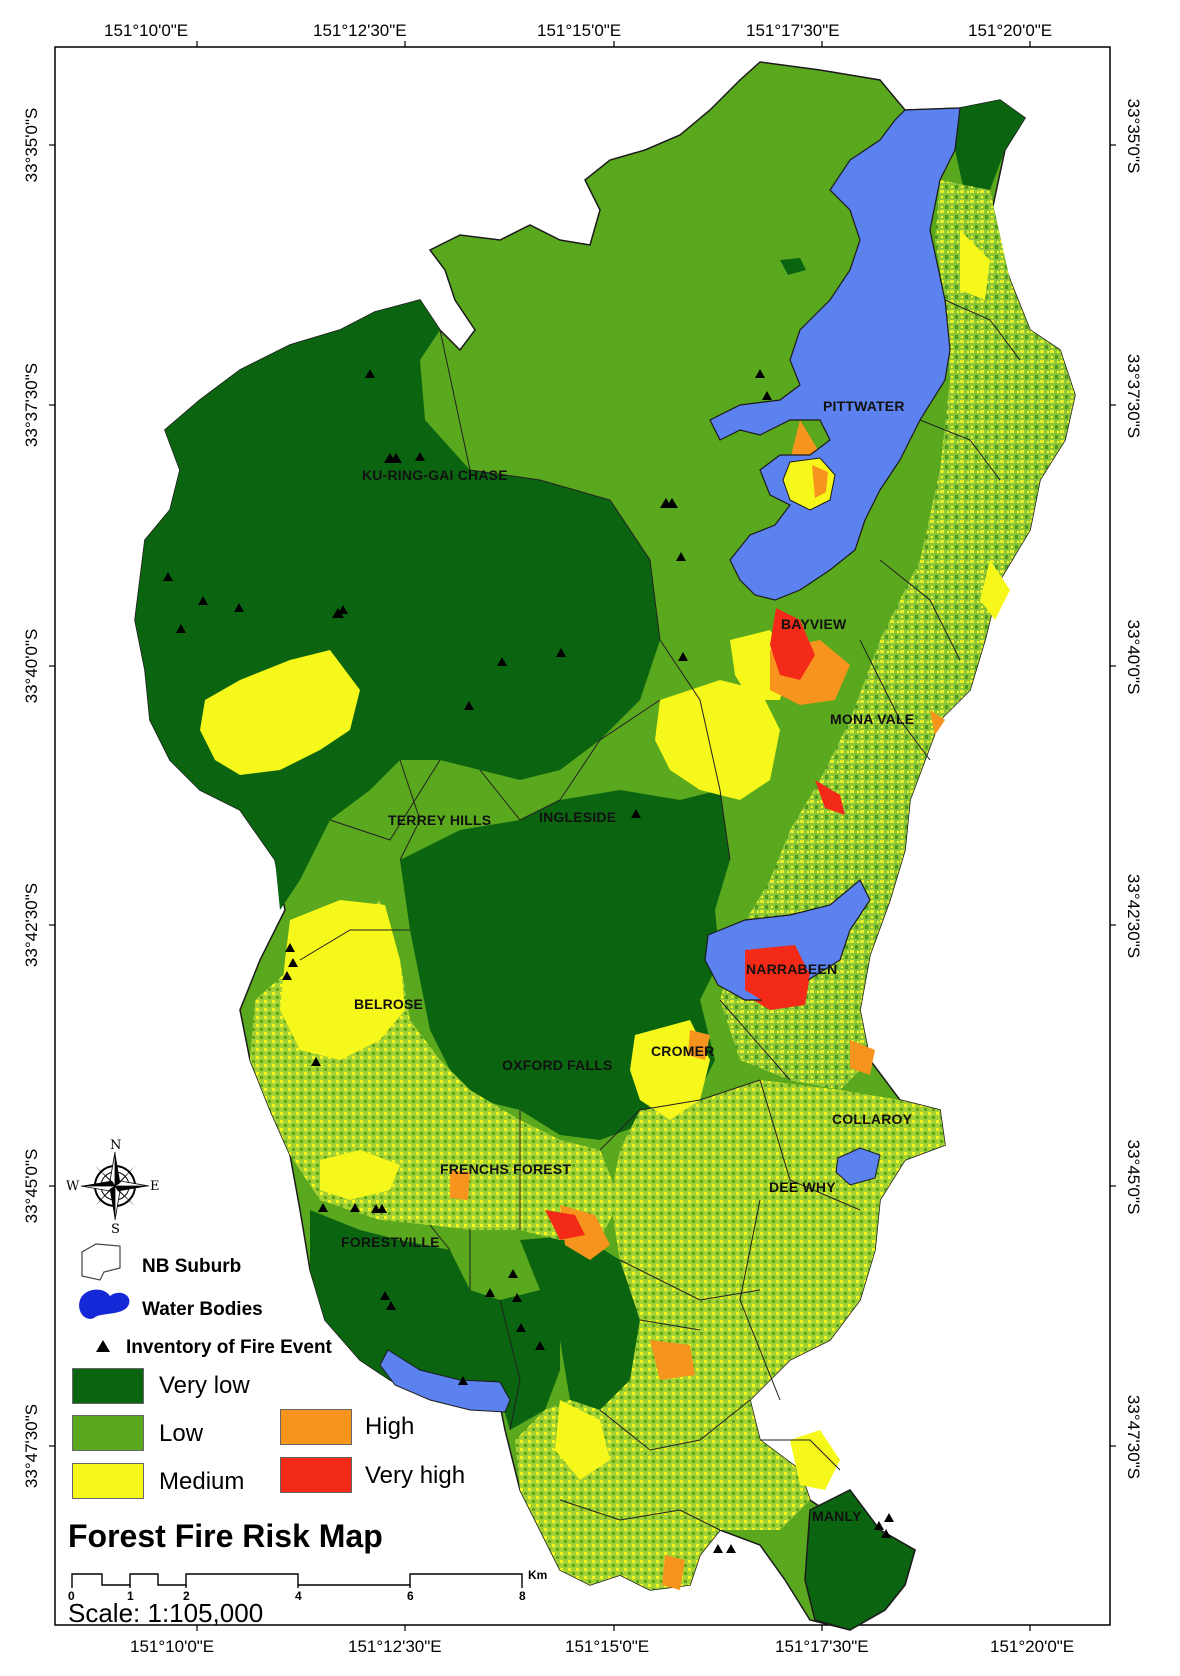  What do you see at coordinates (814, 624) in the screenshot?
I see `place-label-bayview: BAYVIEW` at bounding box center [814, 624].